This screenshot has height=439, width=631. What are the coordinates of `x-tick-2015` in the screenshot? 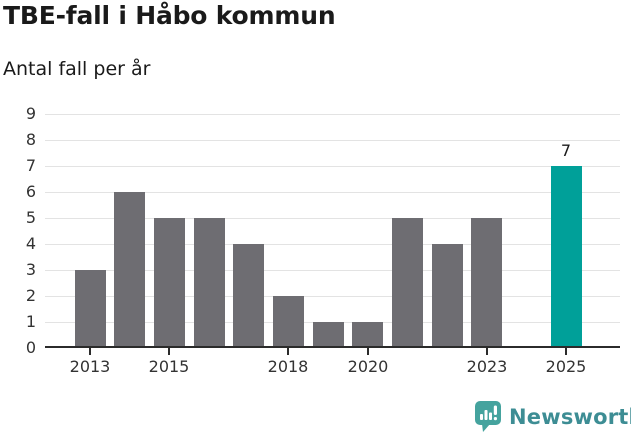 It's located at (169, 351).